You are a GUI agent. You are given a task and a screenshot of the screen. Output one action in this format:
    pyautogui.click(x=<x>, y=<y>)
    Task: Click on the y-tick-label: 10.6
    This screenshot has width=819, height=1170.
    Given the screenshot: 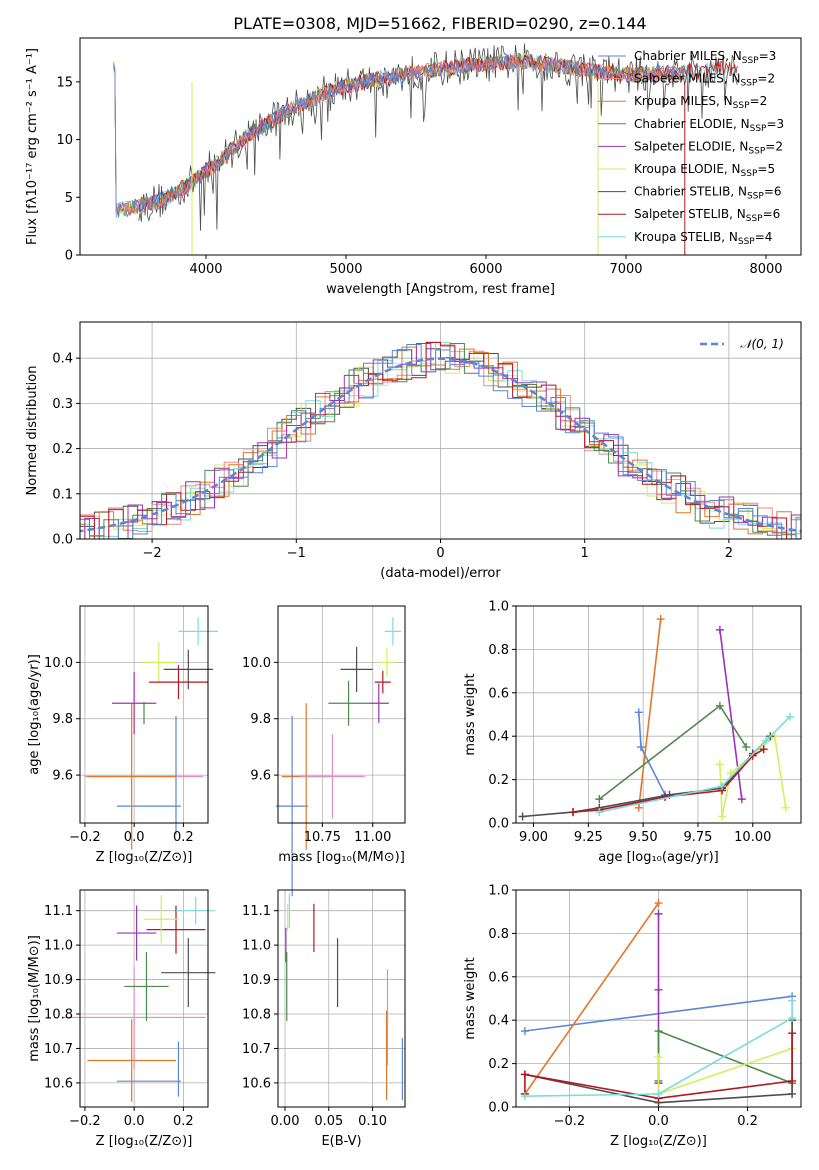 What is the action you would take?
    pyautogui.click(x=58, y=1083)
    